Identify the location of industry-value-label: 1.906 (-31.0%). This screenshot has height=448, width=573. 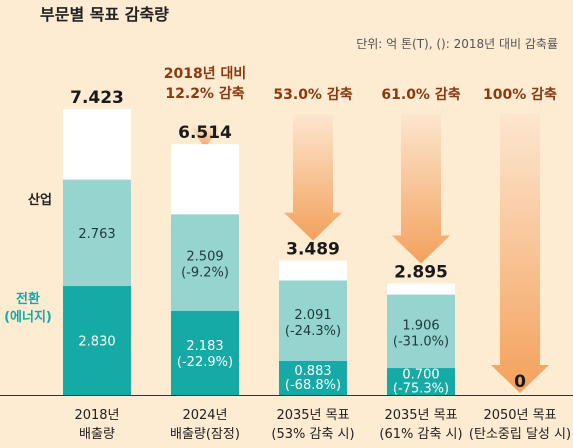
(421, 333).